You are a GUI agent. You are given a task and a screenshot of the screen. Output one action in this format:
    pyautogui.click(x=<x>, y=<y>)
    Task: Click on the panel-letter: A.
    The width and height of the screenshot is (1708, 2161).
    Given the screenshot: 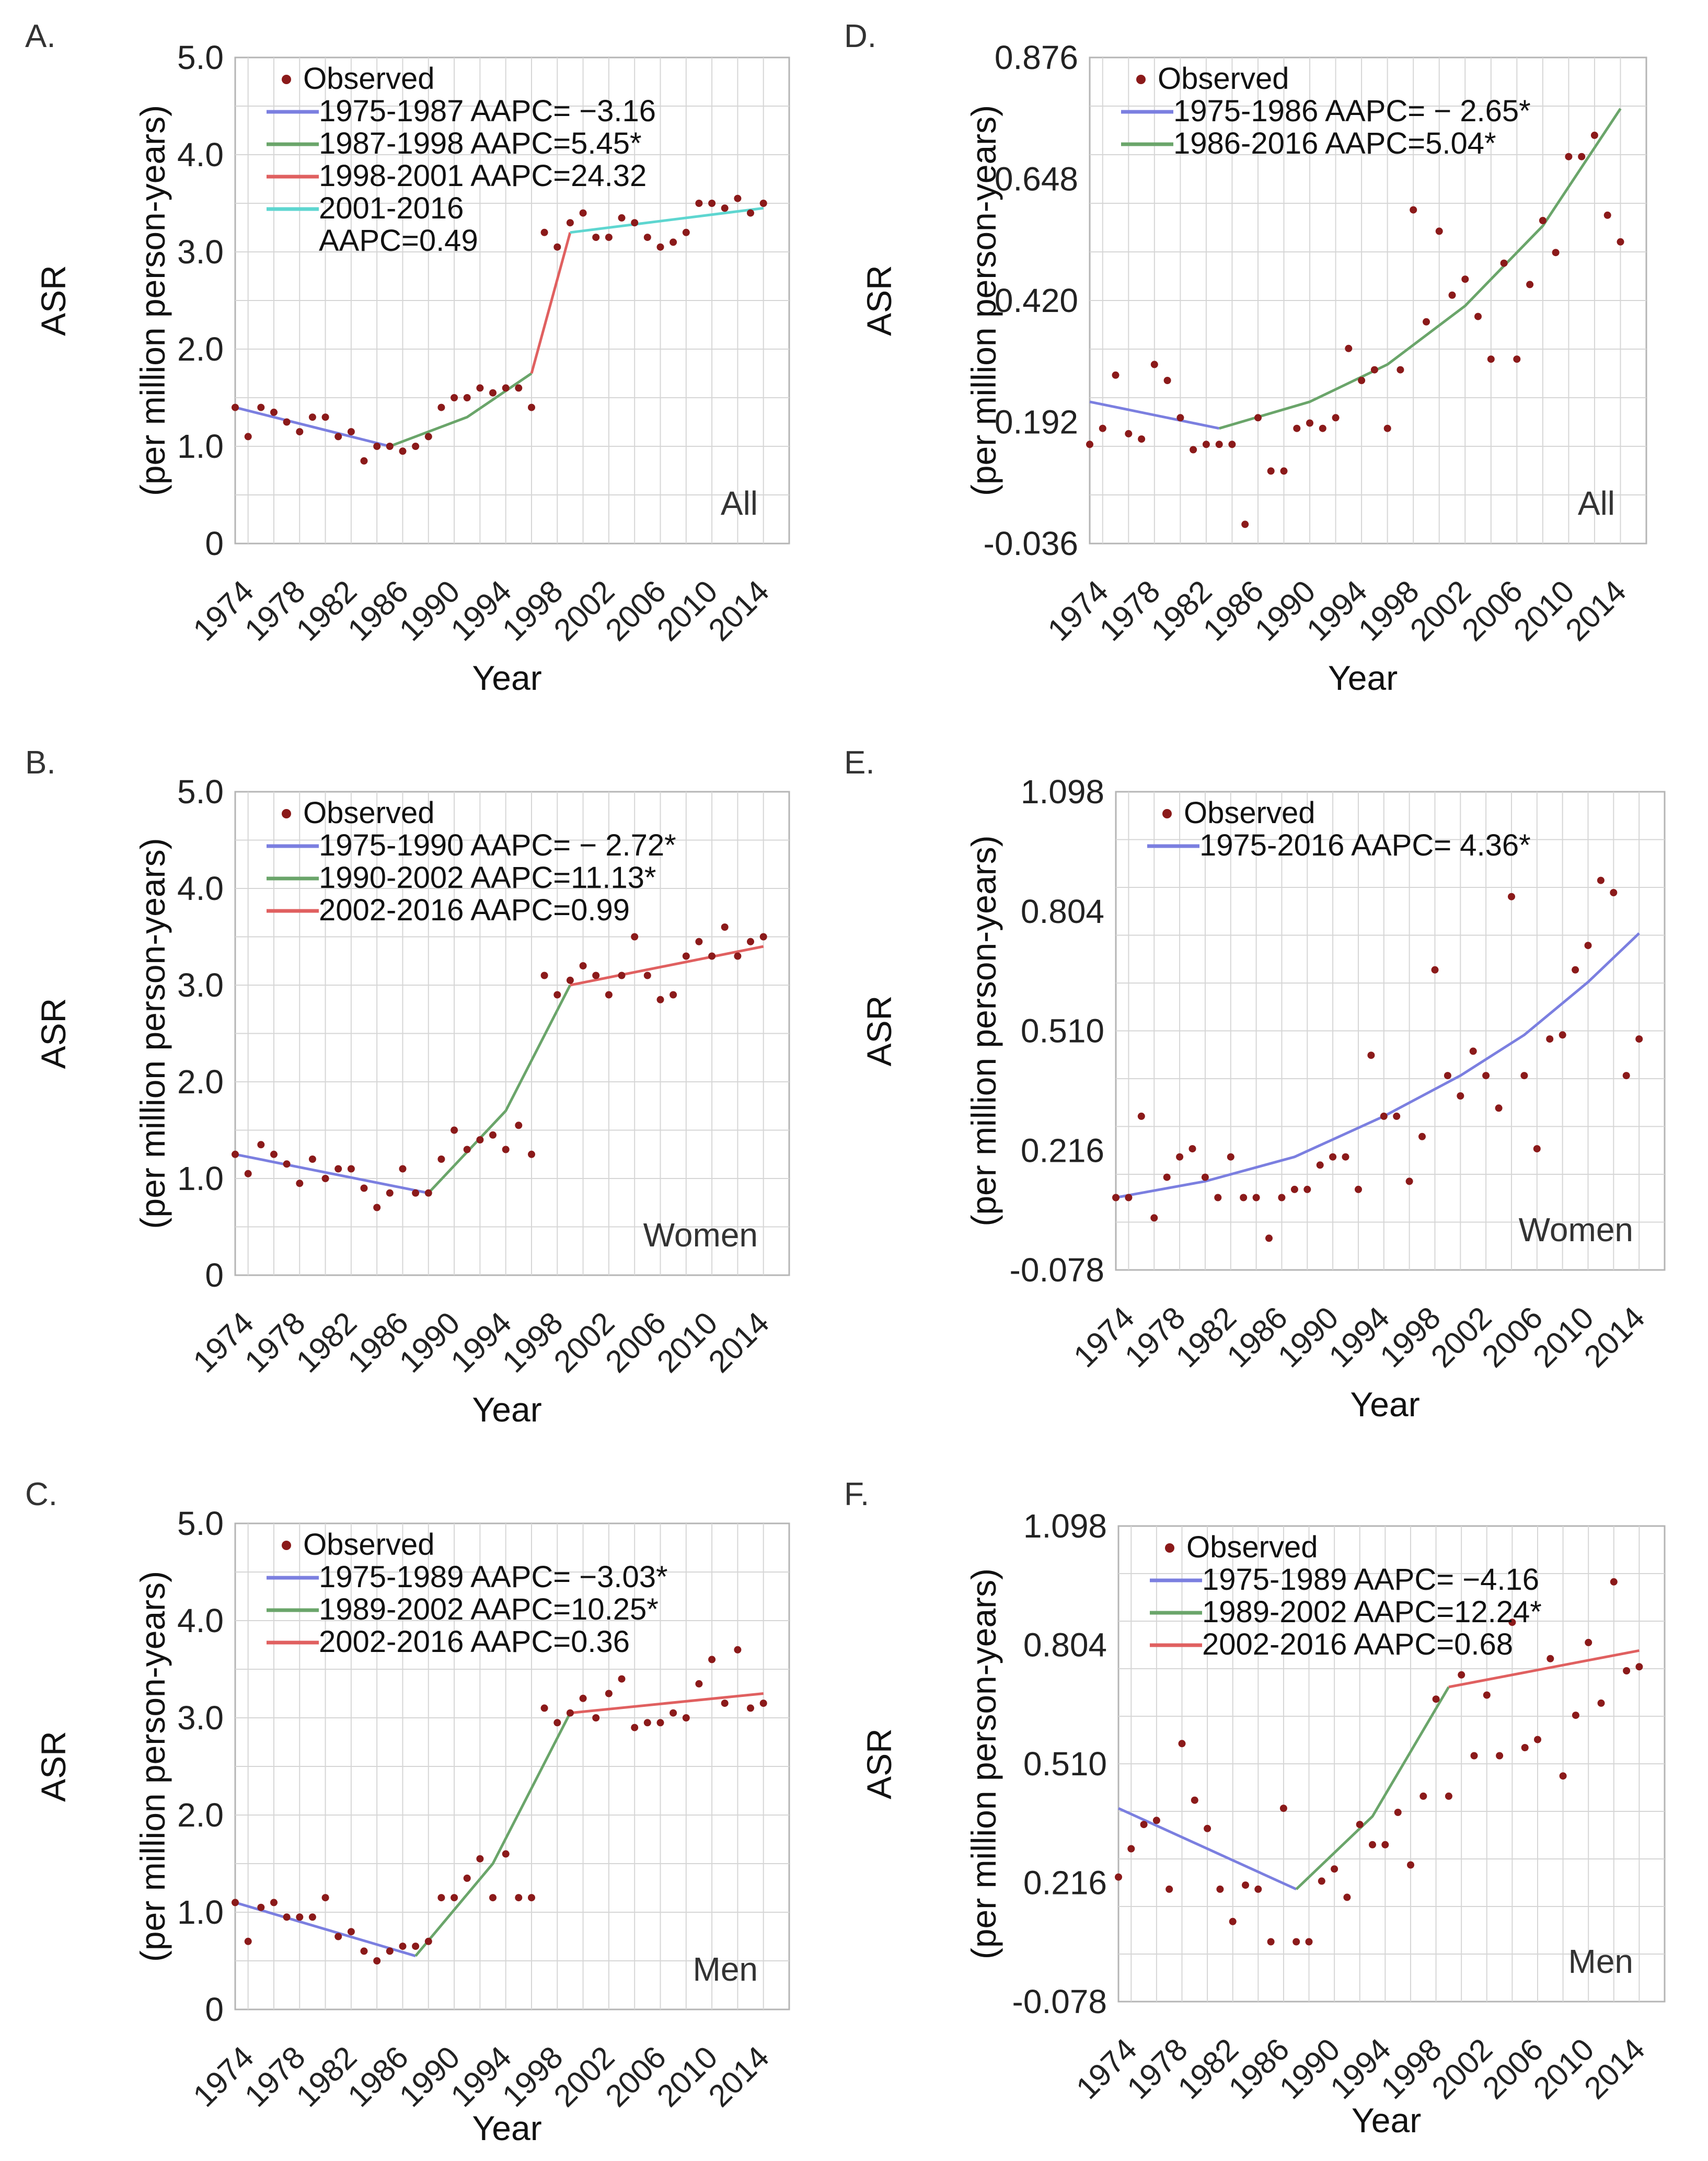 What is the action you would take?
    pyautogui.click(x=40, y=36)
    